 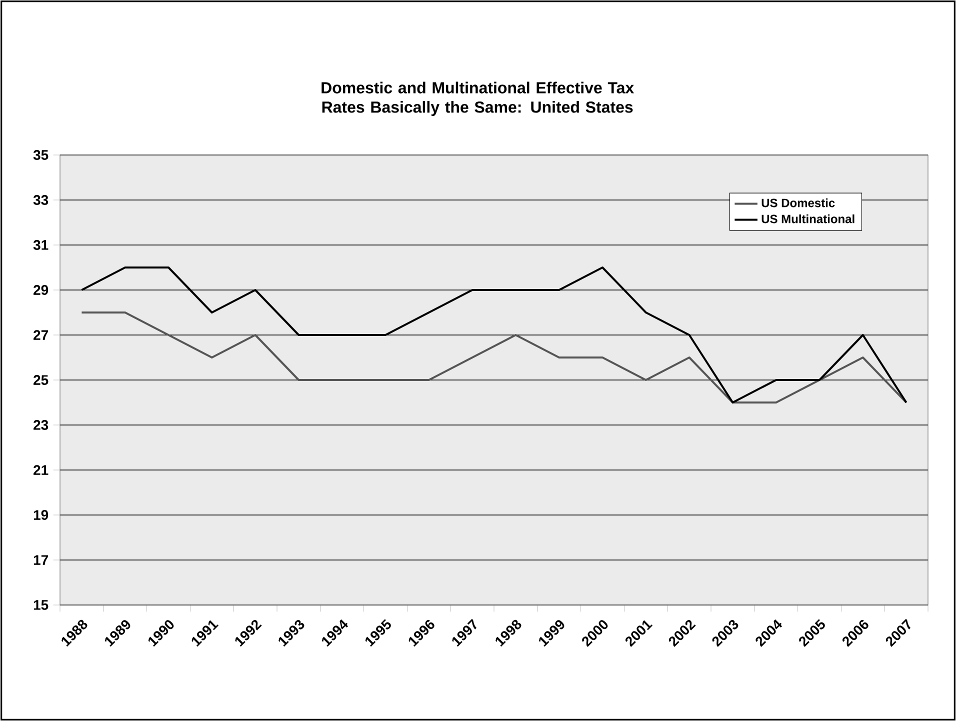 What do you see at coordinates (798, 203) in the screenshot?
I see `legend-label: US Domestic` at bounding box center [798, 203].